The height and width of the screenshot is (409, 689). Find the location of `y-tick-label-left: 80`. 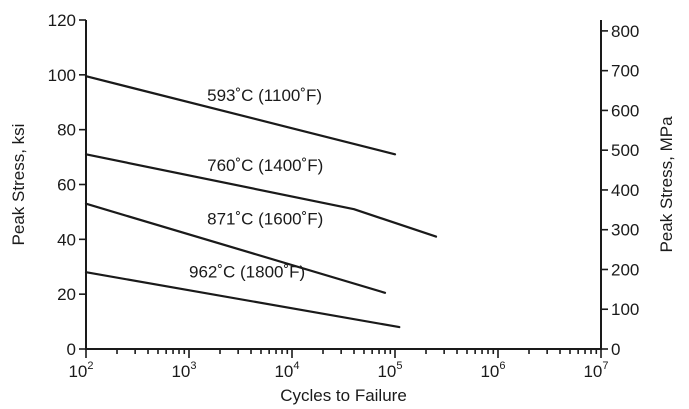

y-tick-label-left: 80 is located at coordinates (66, 130).